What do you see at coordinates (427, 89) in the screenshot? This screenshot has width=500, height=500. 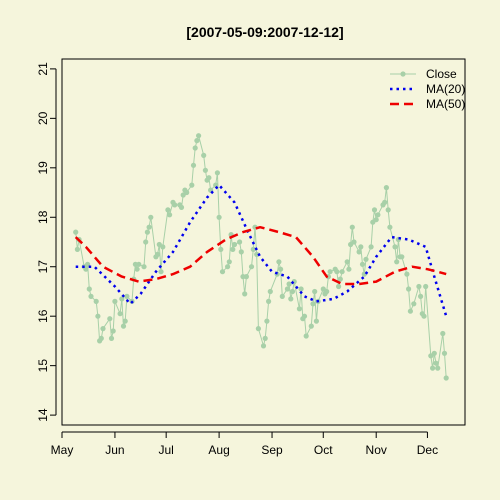 I see `legend-item: MA(20)` at bounding box center [427, 89].